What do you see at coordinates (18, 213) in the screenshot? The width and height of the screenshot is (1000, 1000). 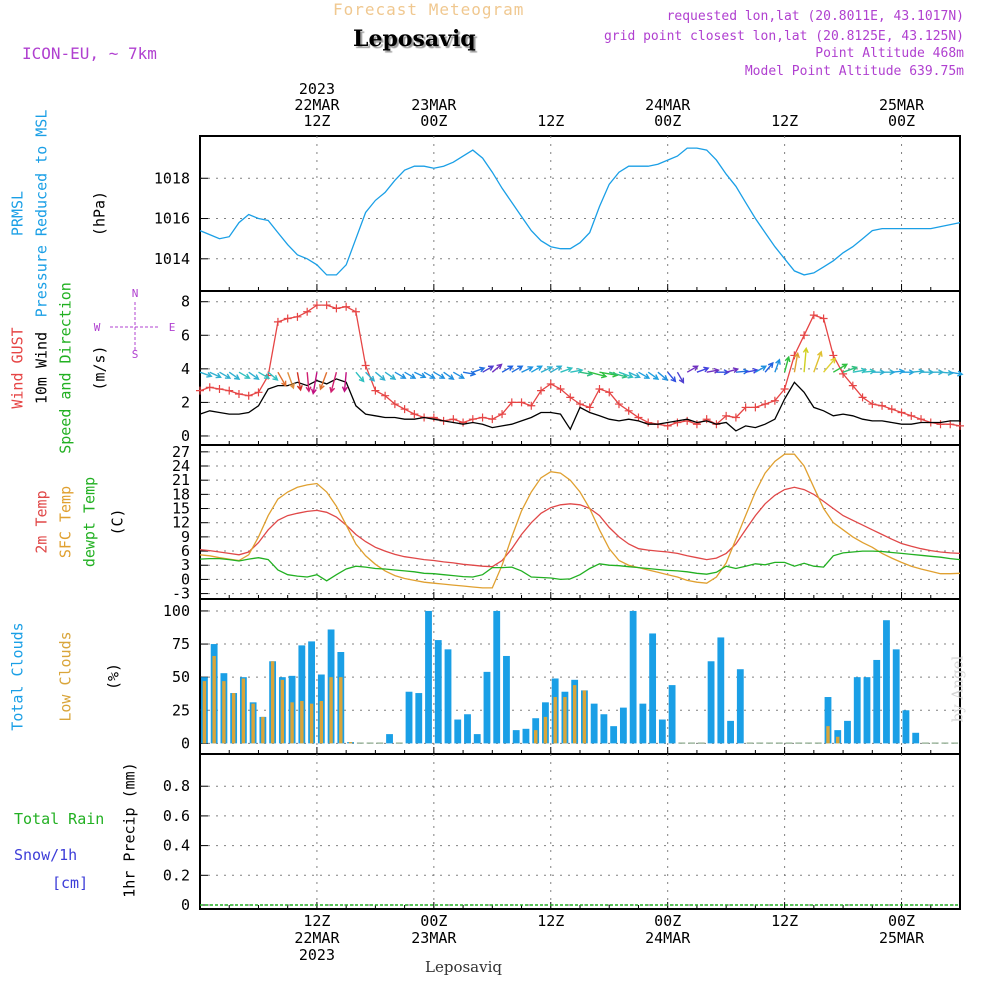 I see `axis-label: PRMSL` at bounding box center [18, 213].